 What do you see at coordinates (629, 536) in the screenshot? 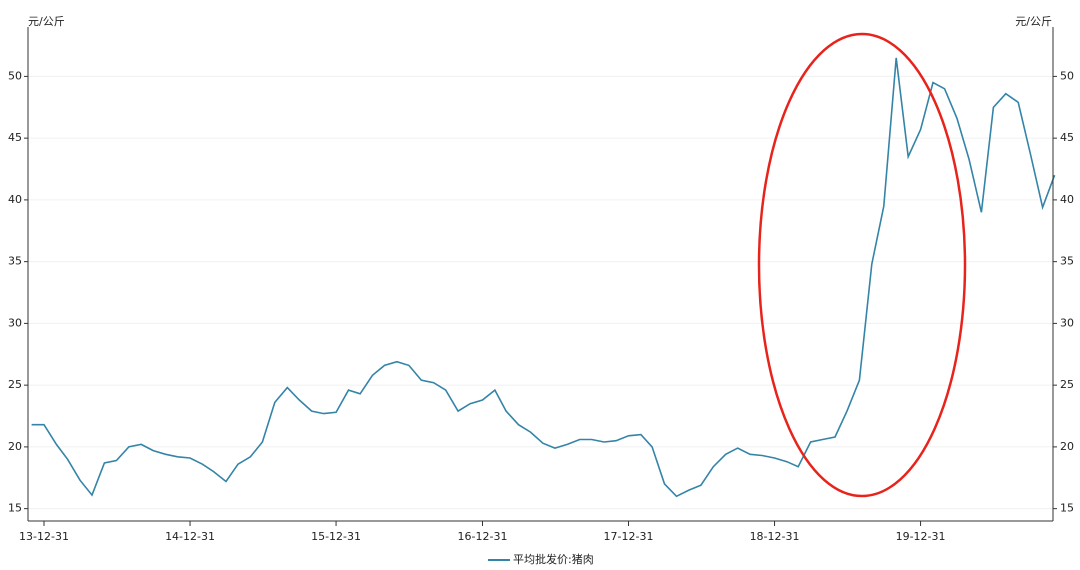
I see `x-tick-label: 17-12-31` at bounding box center [629, 536].